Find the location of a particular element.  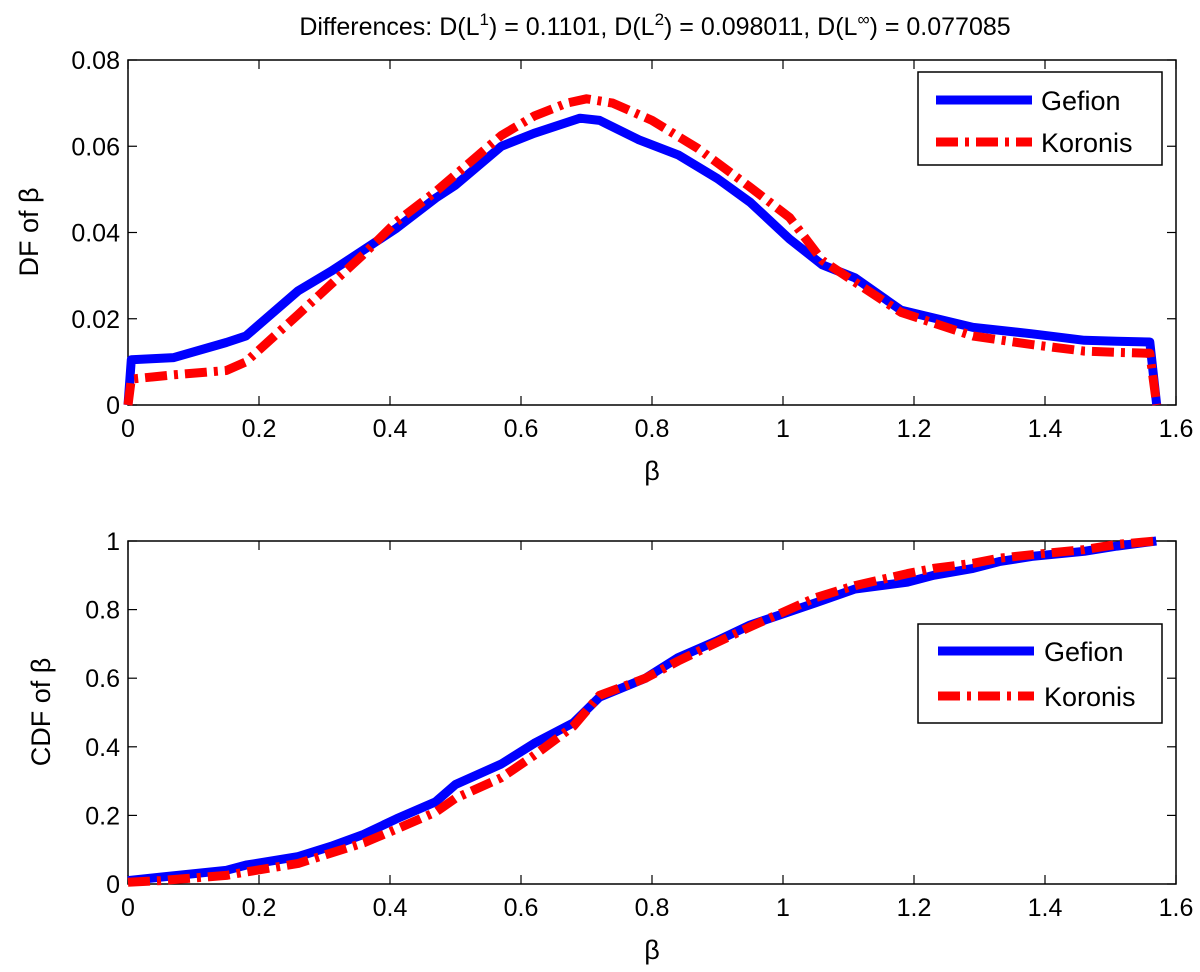

cdf-x-axis-label: β is located at coordinates (652, 950).